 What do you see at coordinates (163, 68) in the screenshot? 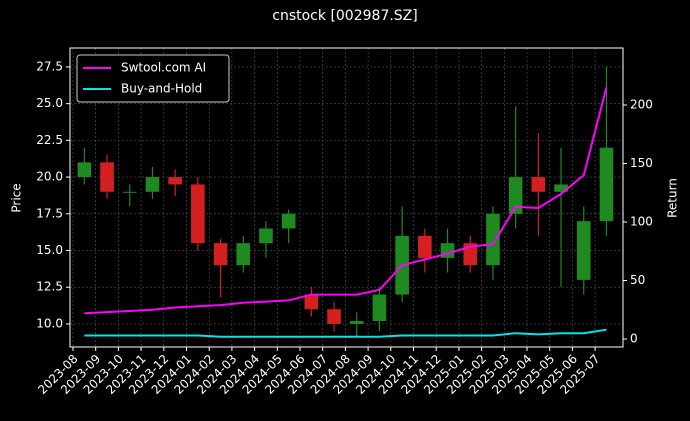
I see `legend-label: Swtool.com AI` at bounding box center [163, 68].